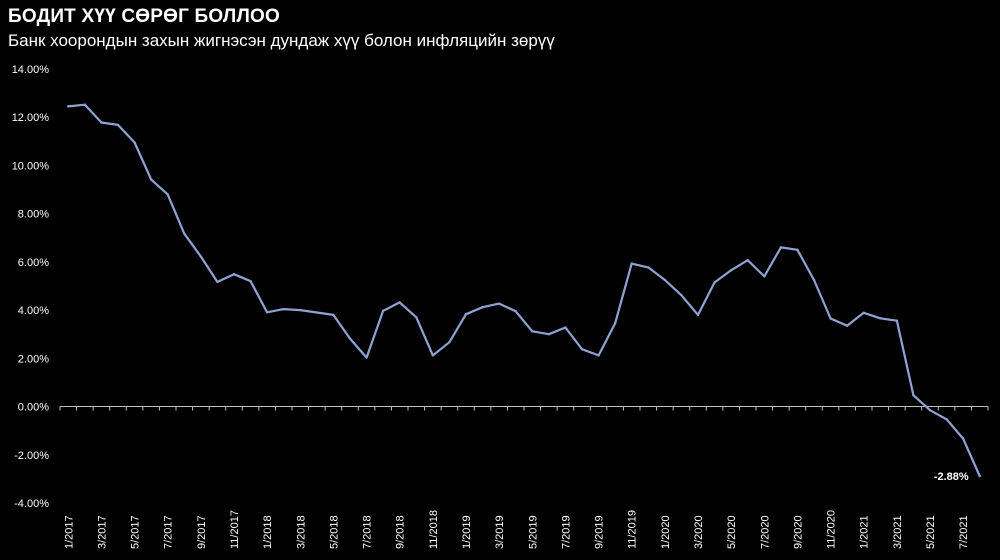 The image size is (1000, 560). What do you see at coordinates (500, 532) in the screenshot?
I see `x-tick-label: 3/2019` at bounding box center [500, 532].